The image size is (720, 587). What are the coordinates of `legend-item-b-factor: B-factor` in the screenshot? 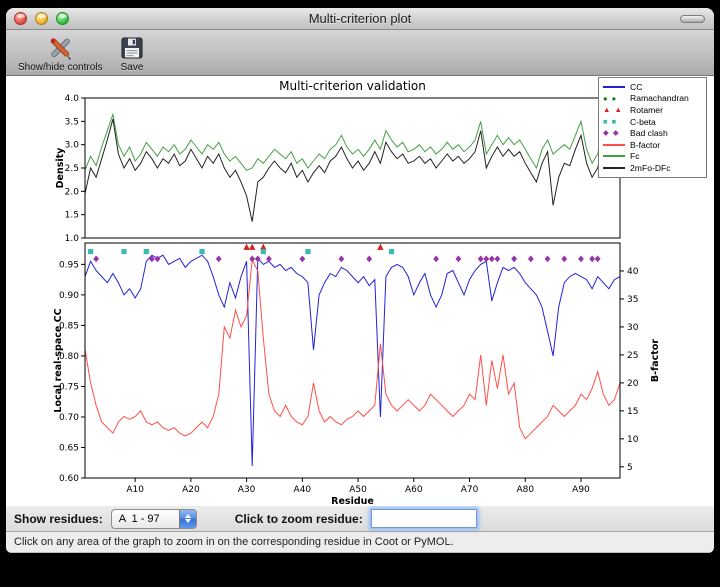 It's located at (652, 145).